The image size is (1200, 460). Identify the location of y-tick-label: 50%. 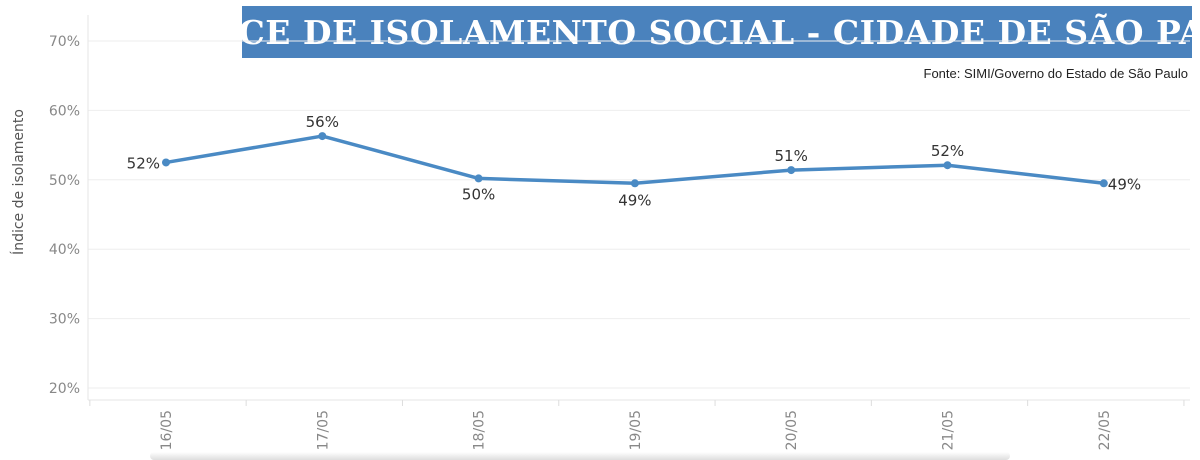
(64, 181).